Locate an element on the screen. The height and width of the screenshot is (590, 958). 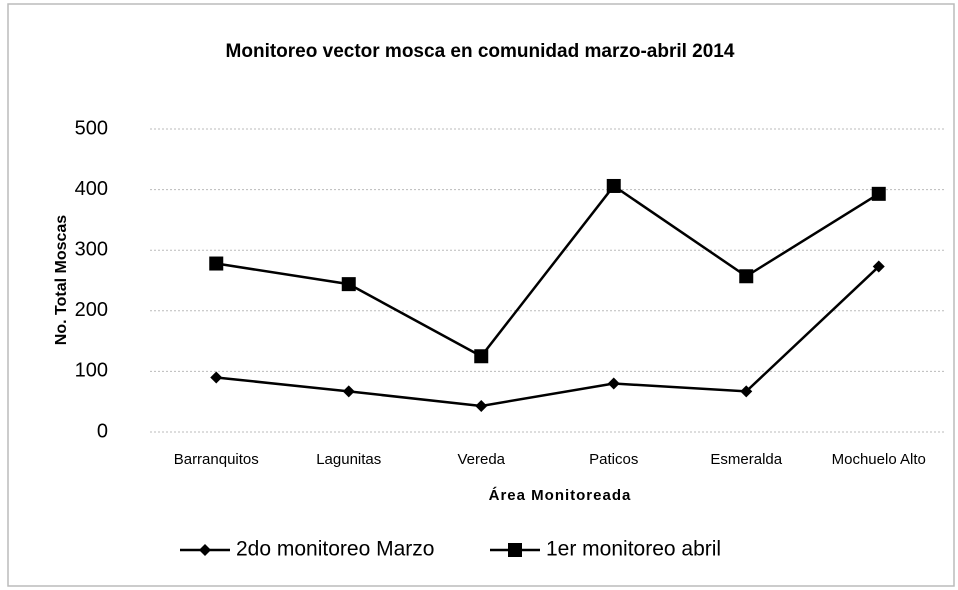
legend-label: 1er monitoreo abril is located at coordinates (633, 549).